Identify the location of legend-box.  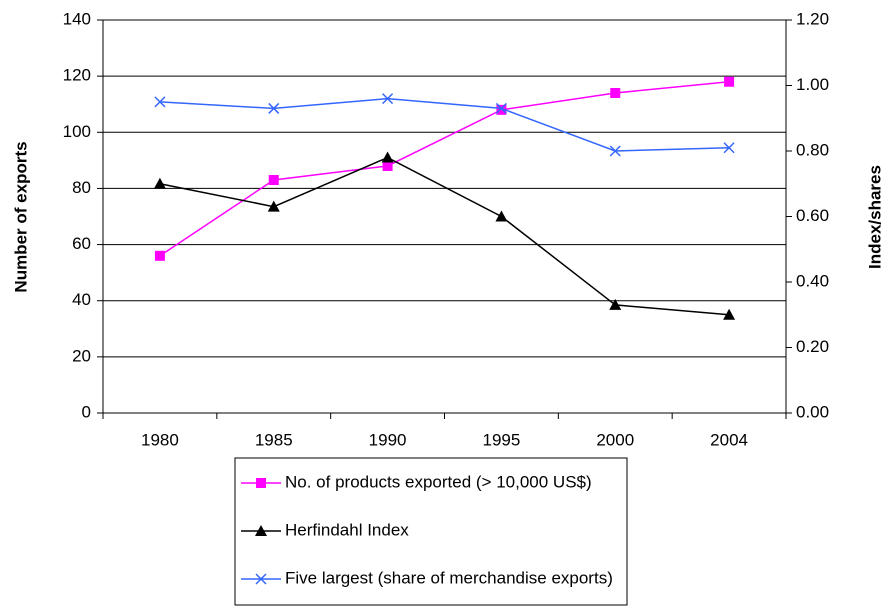
(431, 531).